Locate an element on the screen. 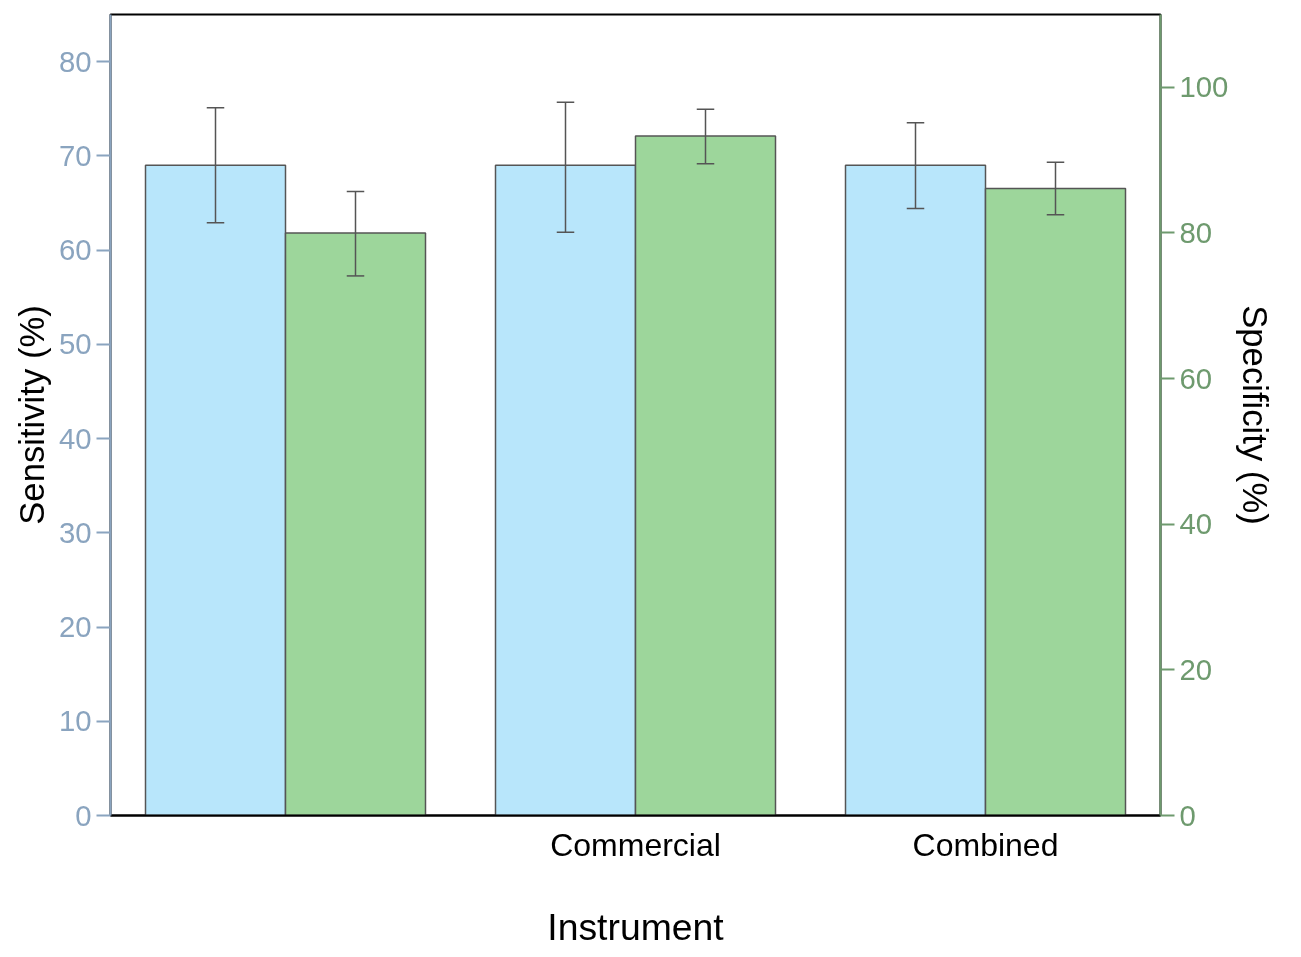 The image size is (1301, 957). y-tick-label: 80 is located at coordinates (75, 61).